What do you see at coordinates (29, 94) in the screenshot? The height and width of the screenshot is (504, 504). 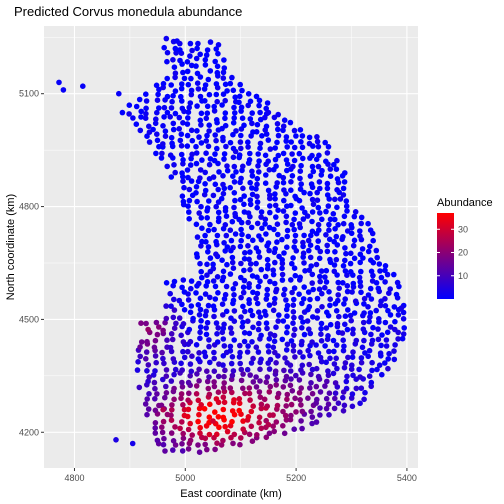 I see `y-tick-label: 5100` at bounding box center [29, 94].